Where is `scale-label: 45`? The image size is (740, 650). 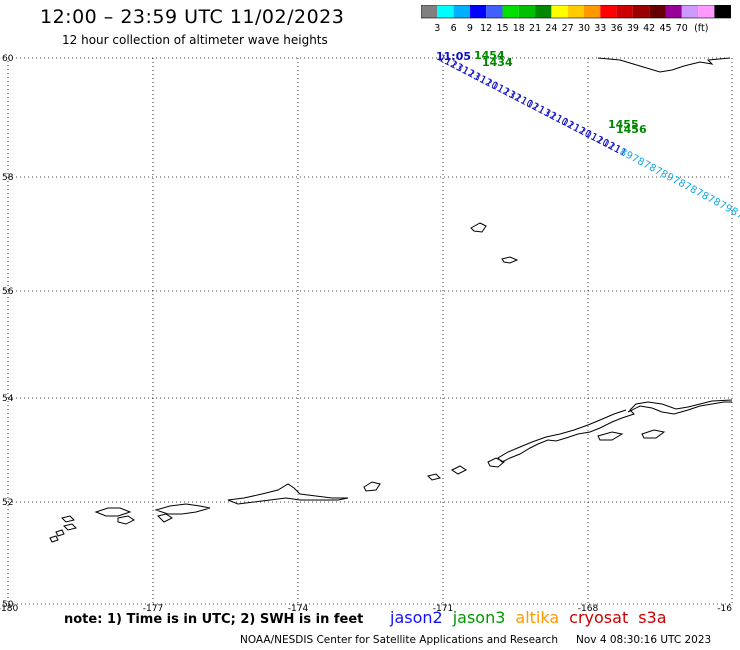
scale-label: 45 is located at coordinates (665, 28).